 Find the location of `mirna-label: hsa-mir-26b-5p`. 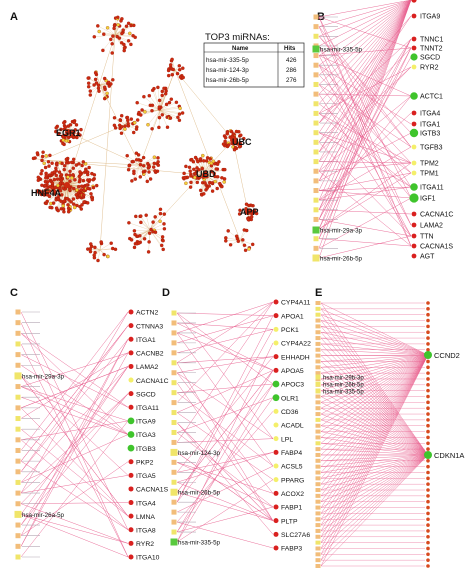

mirna-label: hsa-mir-26b-5p is located at coordinates (343, 385).